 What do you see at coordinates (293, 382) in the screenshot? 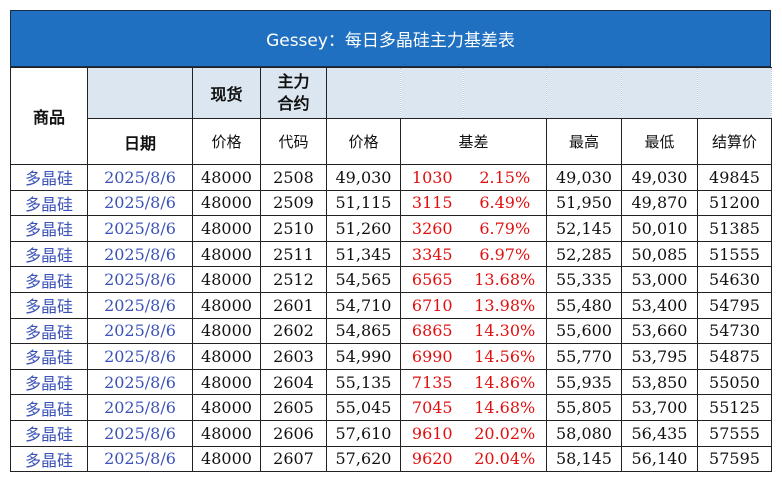
I see `cell-code: 2604` at bounding box center [293, 382].